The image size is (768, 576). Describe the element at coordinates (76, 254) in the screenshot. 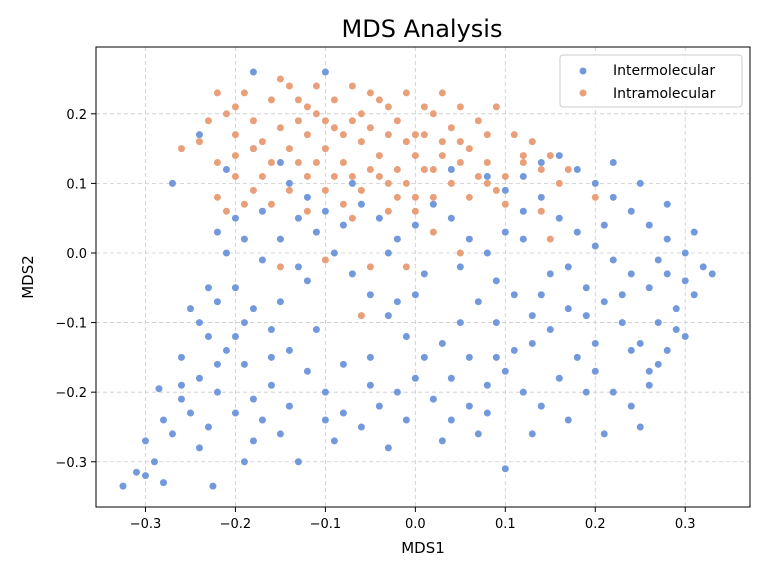

I see `y-tick-label: 0.0` at that location.